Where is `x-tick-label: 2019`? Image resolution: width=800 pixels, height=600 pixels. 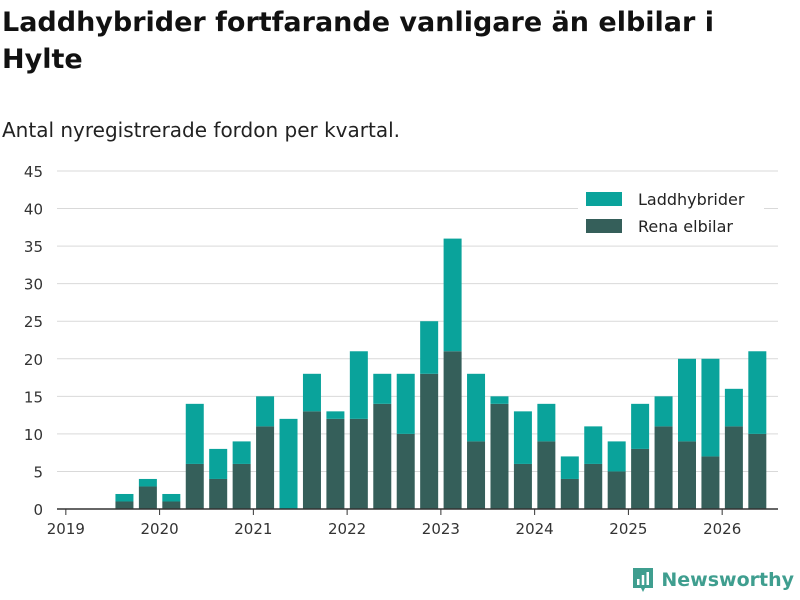
x-tick-label: 2019 is located at coordinates (66, 529).